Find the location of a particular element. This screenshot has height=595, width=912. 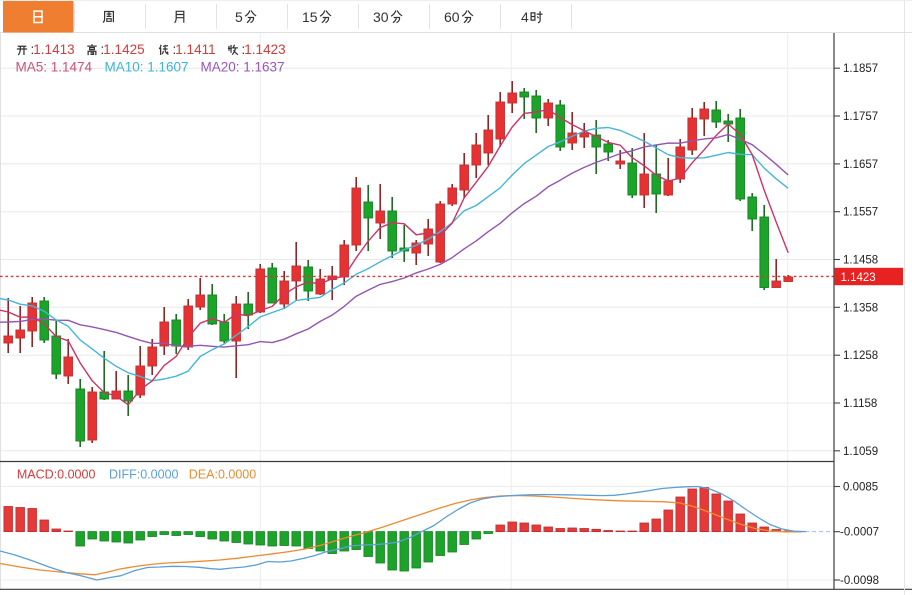

svg-text: 1.1258 is located at coordinates (860, 356).